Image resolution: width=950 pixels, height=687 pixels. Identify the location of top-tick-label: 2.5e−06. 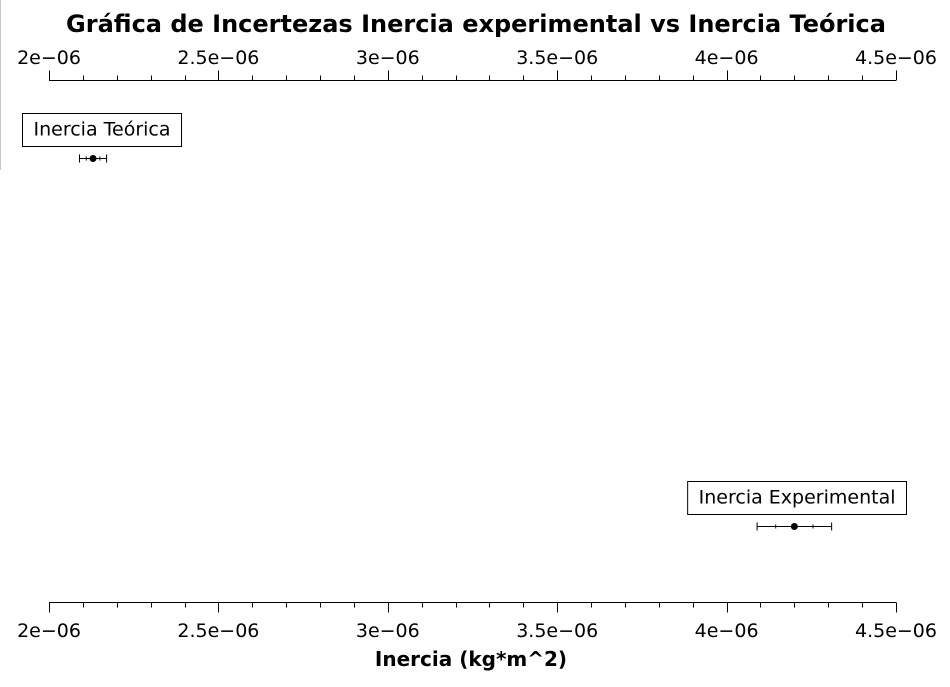
(218, 58).